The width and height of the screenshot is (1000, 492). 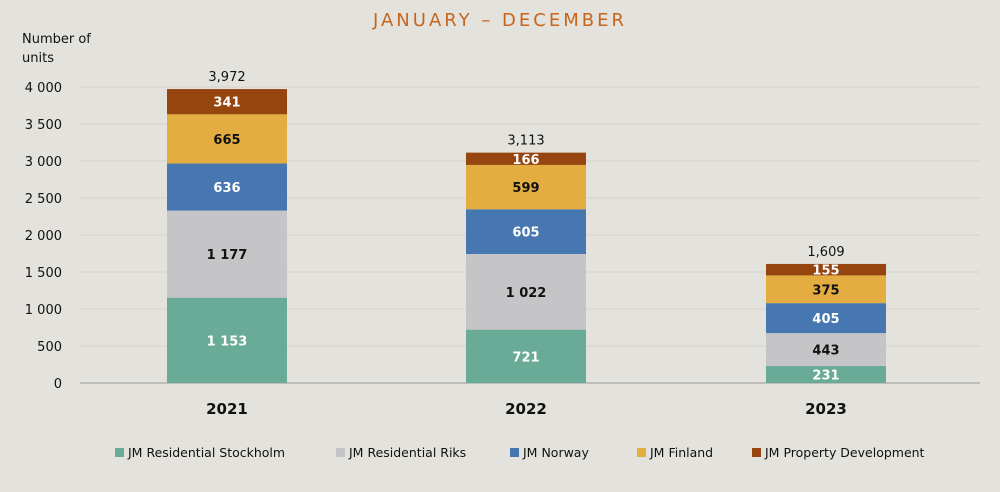 I want to click on data-label: 1 153, so click(x=227, y=341).